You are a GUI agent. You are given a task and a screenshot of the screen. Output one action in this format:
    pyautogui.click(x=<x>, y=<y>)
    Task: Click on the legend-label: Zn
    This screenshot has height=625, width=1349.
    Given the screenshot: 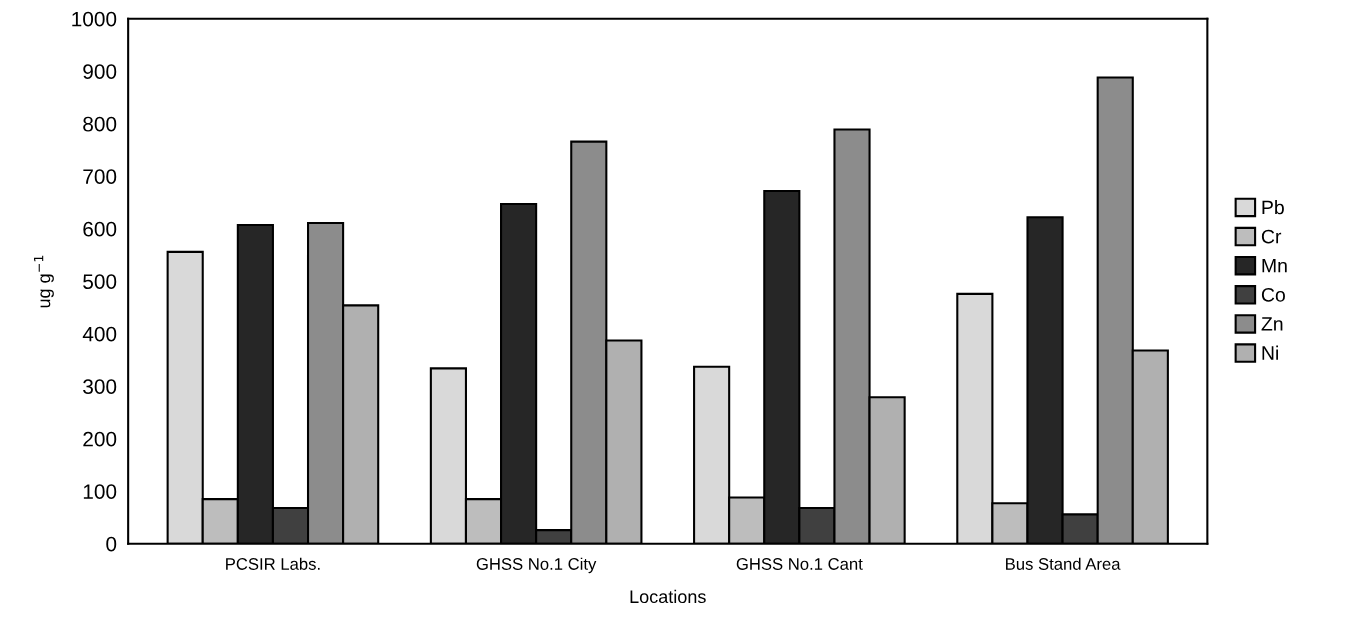 What is the action you would take?
    pyautogui.click(x=1272, y=324)
    